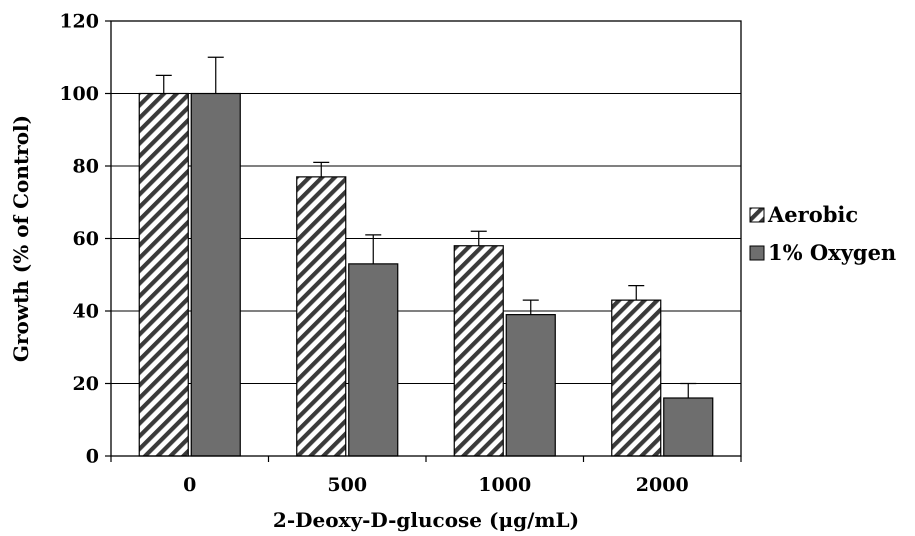 Image resolution: width=915 pixels, height=536 pixels. I want to click on x-tick-label: 500, so click(347, 485).